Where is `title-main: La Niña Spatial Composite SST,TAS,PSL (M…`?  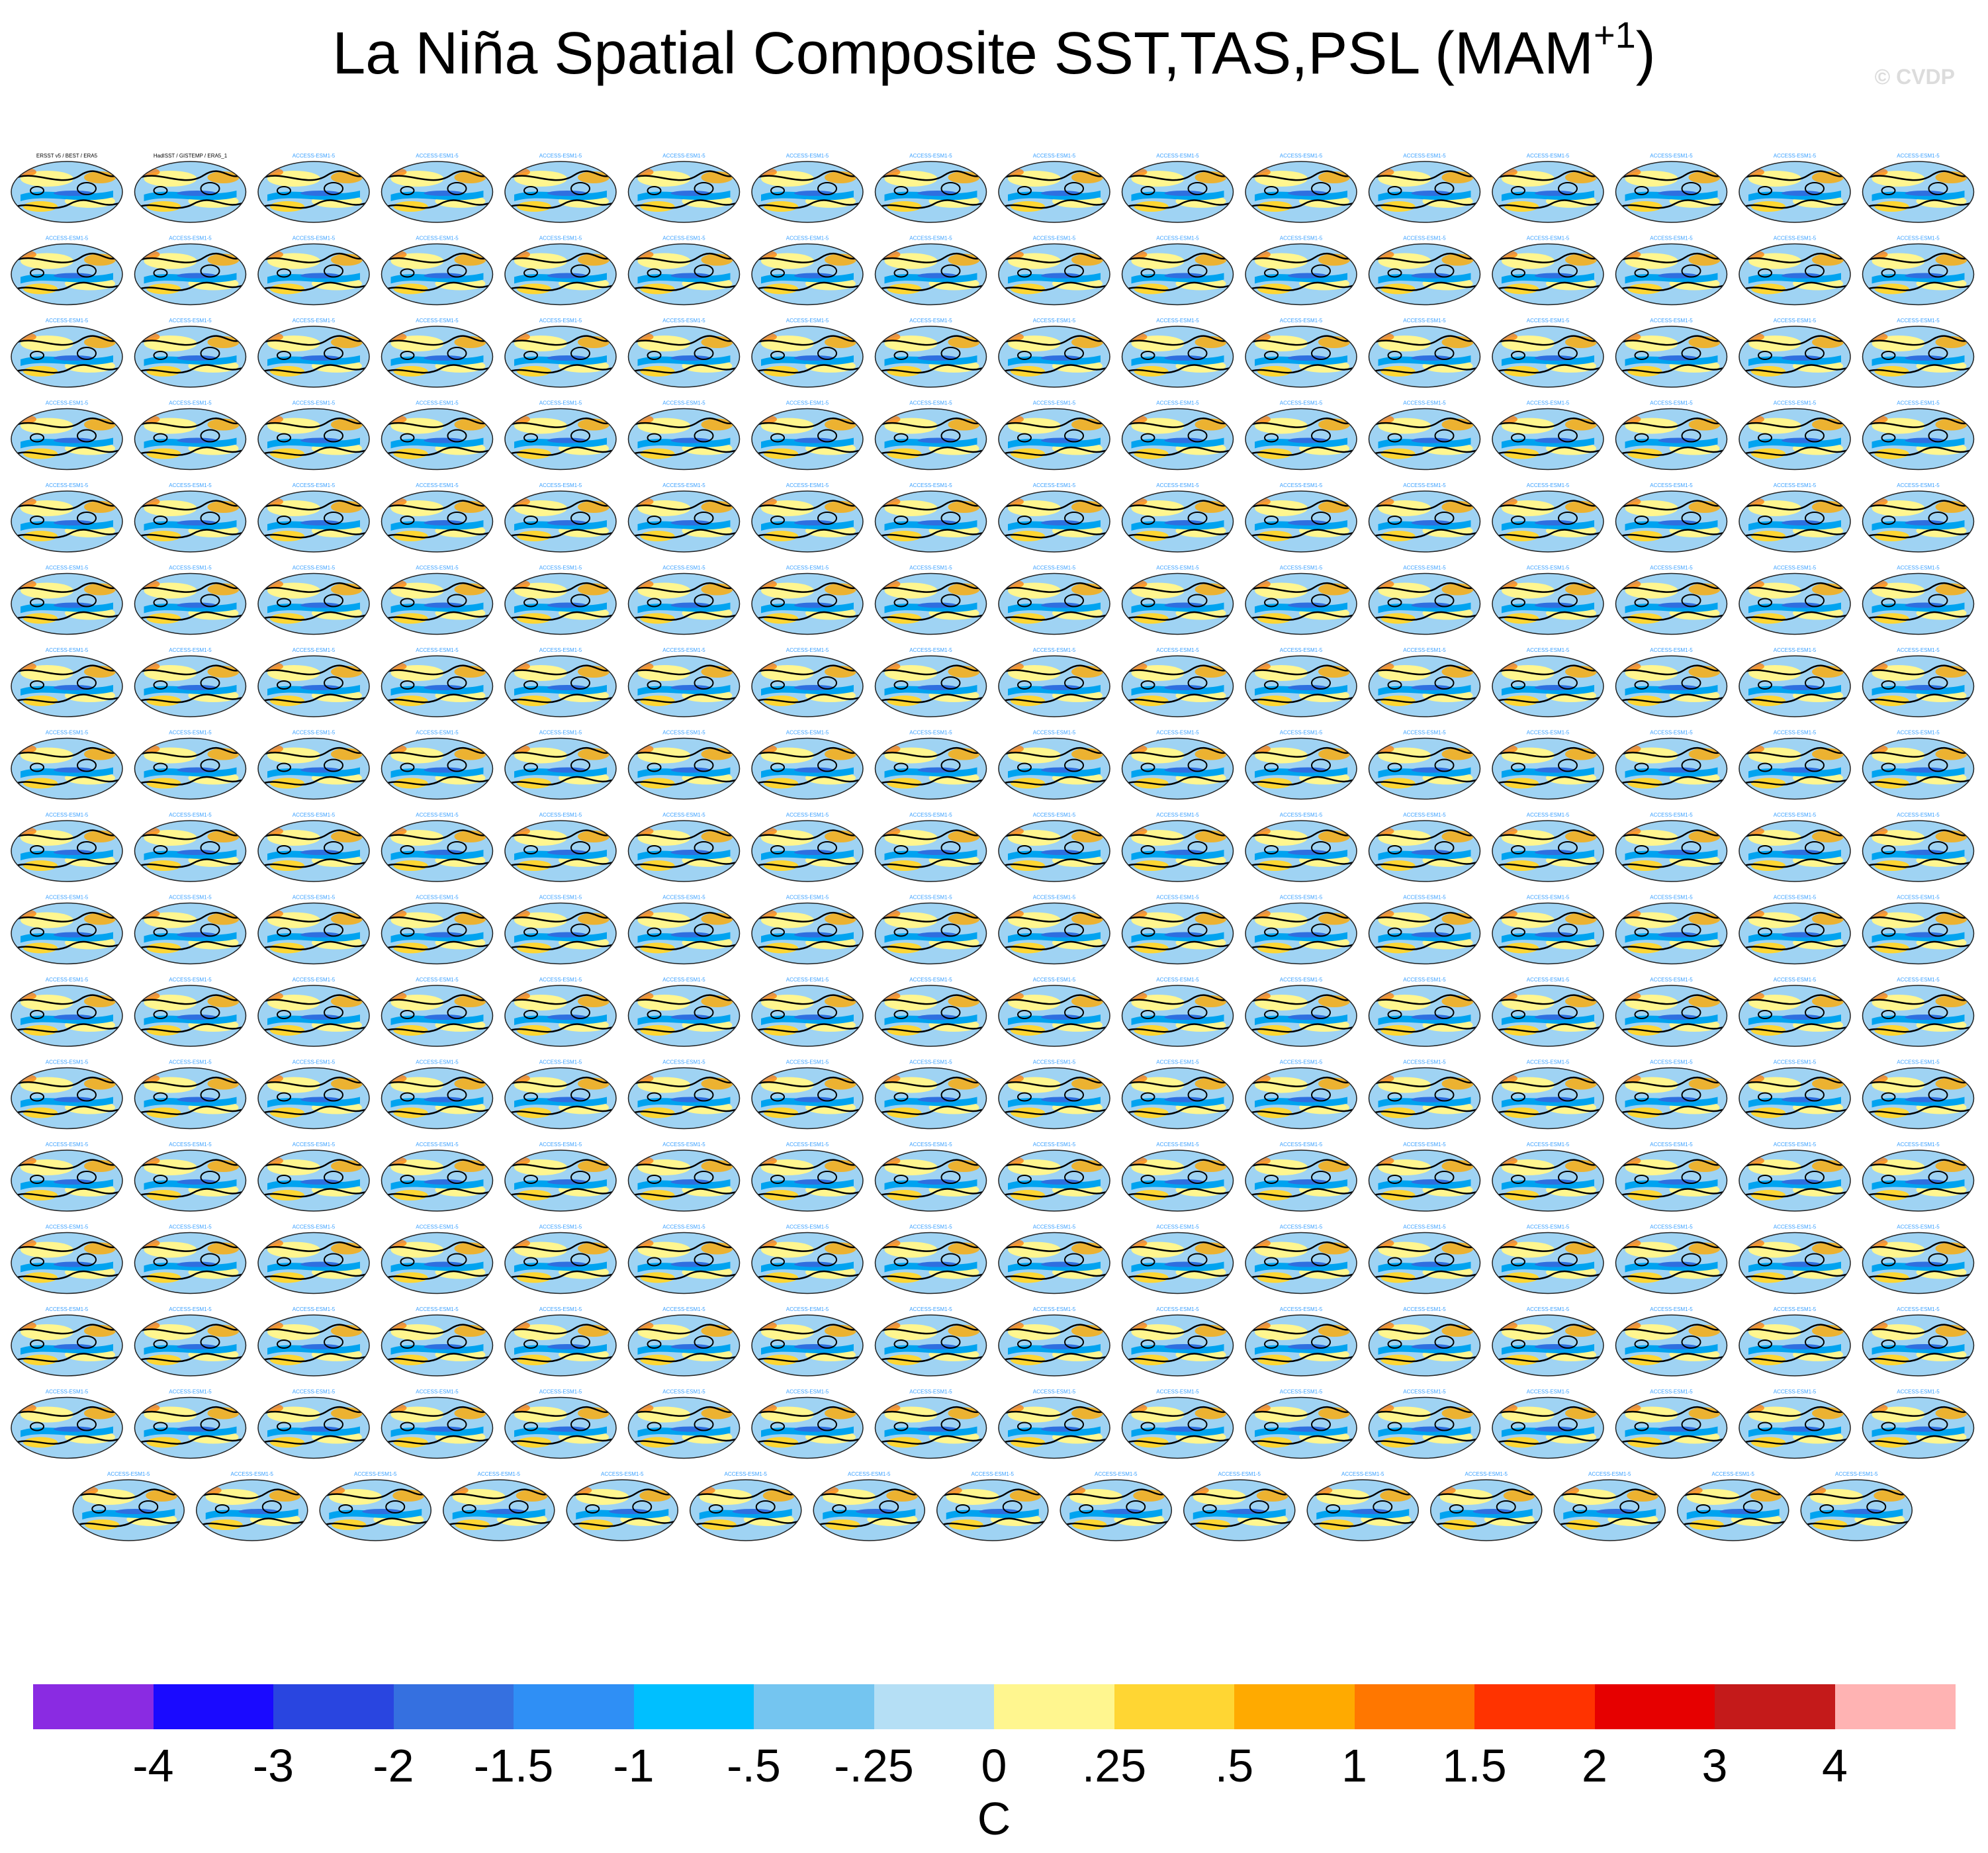
title-main: La Niña Spatial Composite SST,TAS,PSL (M… is located at coordinates (963, 54).